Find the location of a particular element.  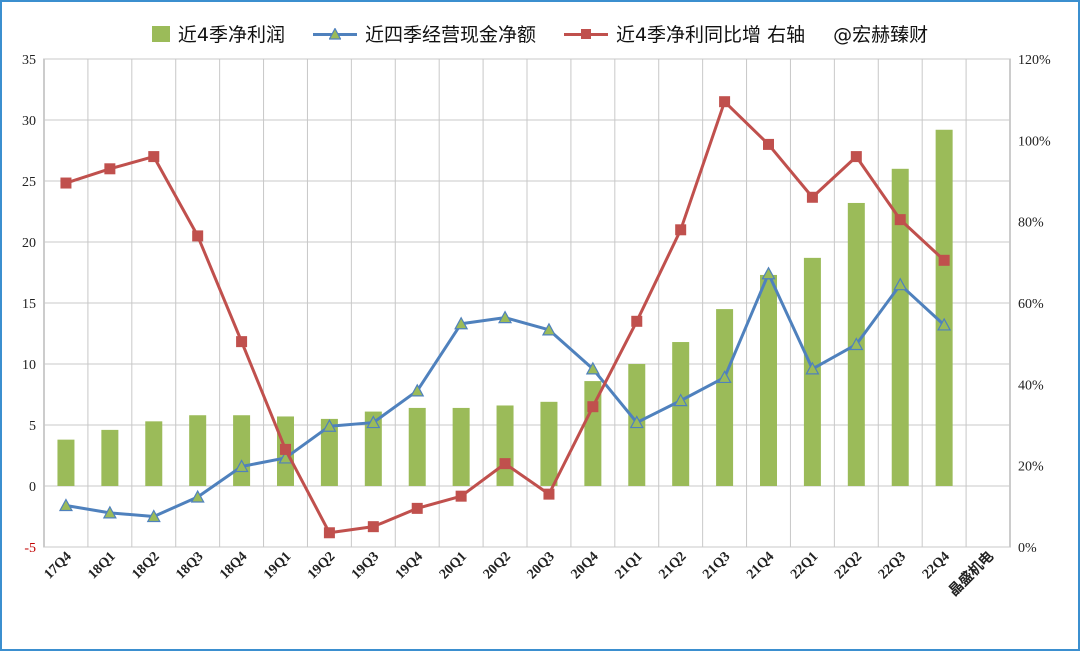

x-tick-label: 21Q3 is located at coordinates (716, 565).